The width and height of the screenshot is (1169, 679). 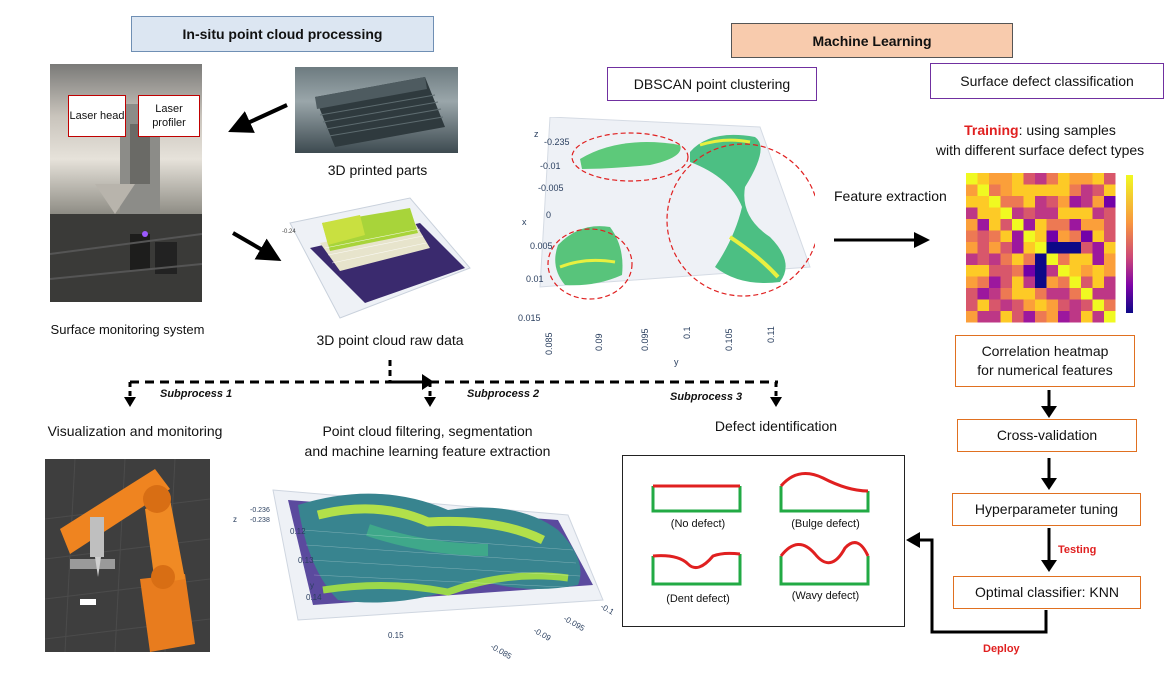 I want to click on cross-validation-box: Cross-validation, so click(x=1047, y=435).